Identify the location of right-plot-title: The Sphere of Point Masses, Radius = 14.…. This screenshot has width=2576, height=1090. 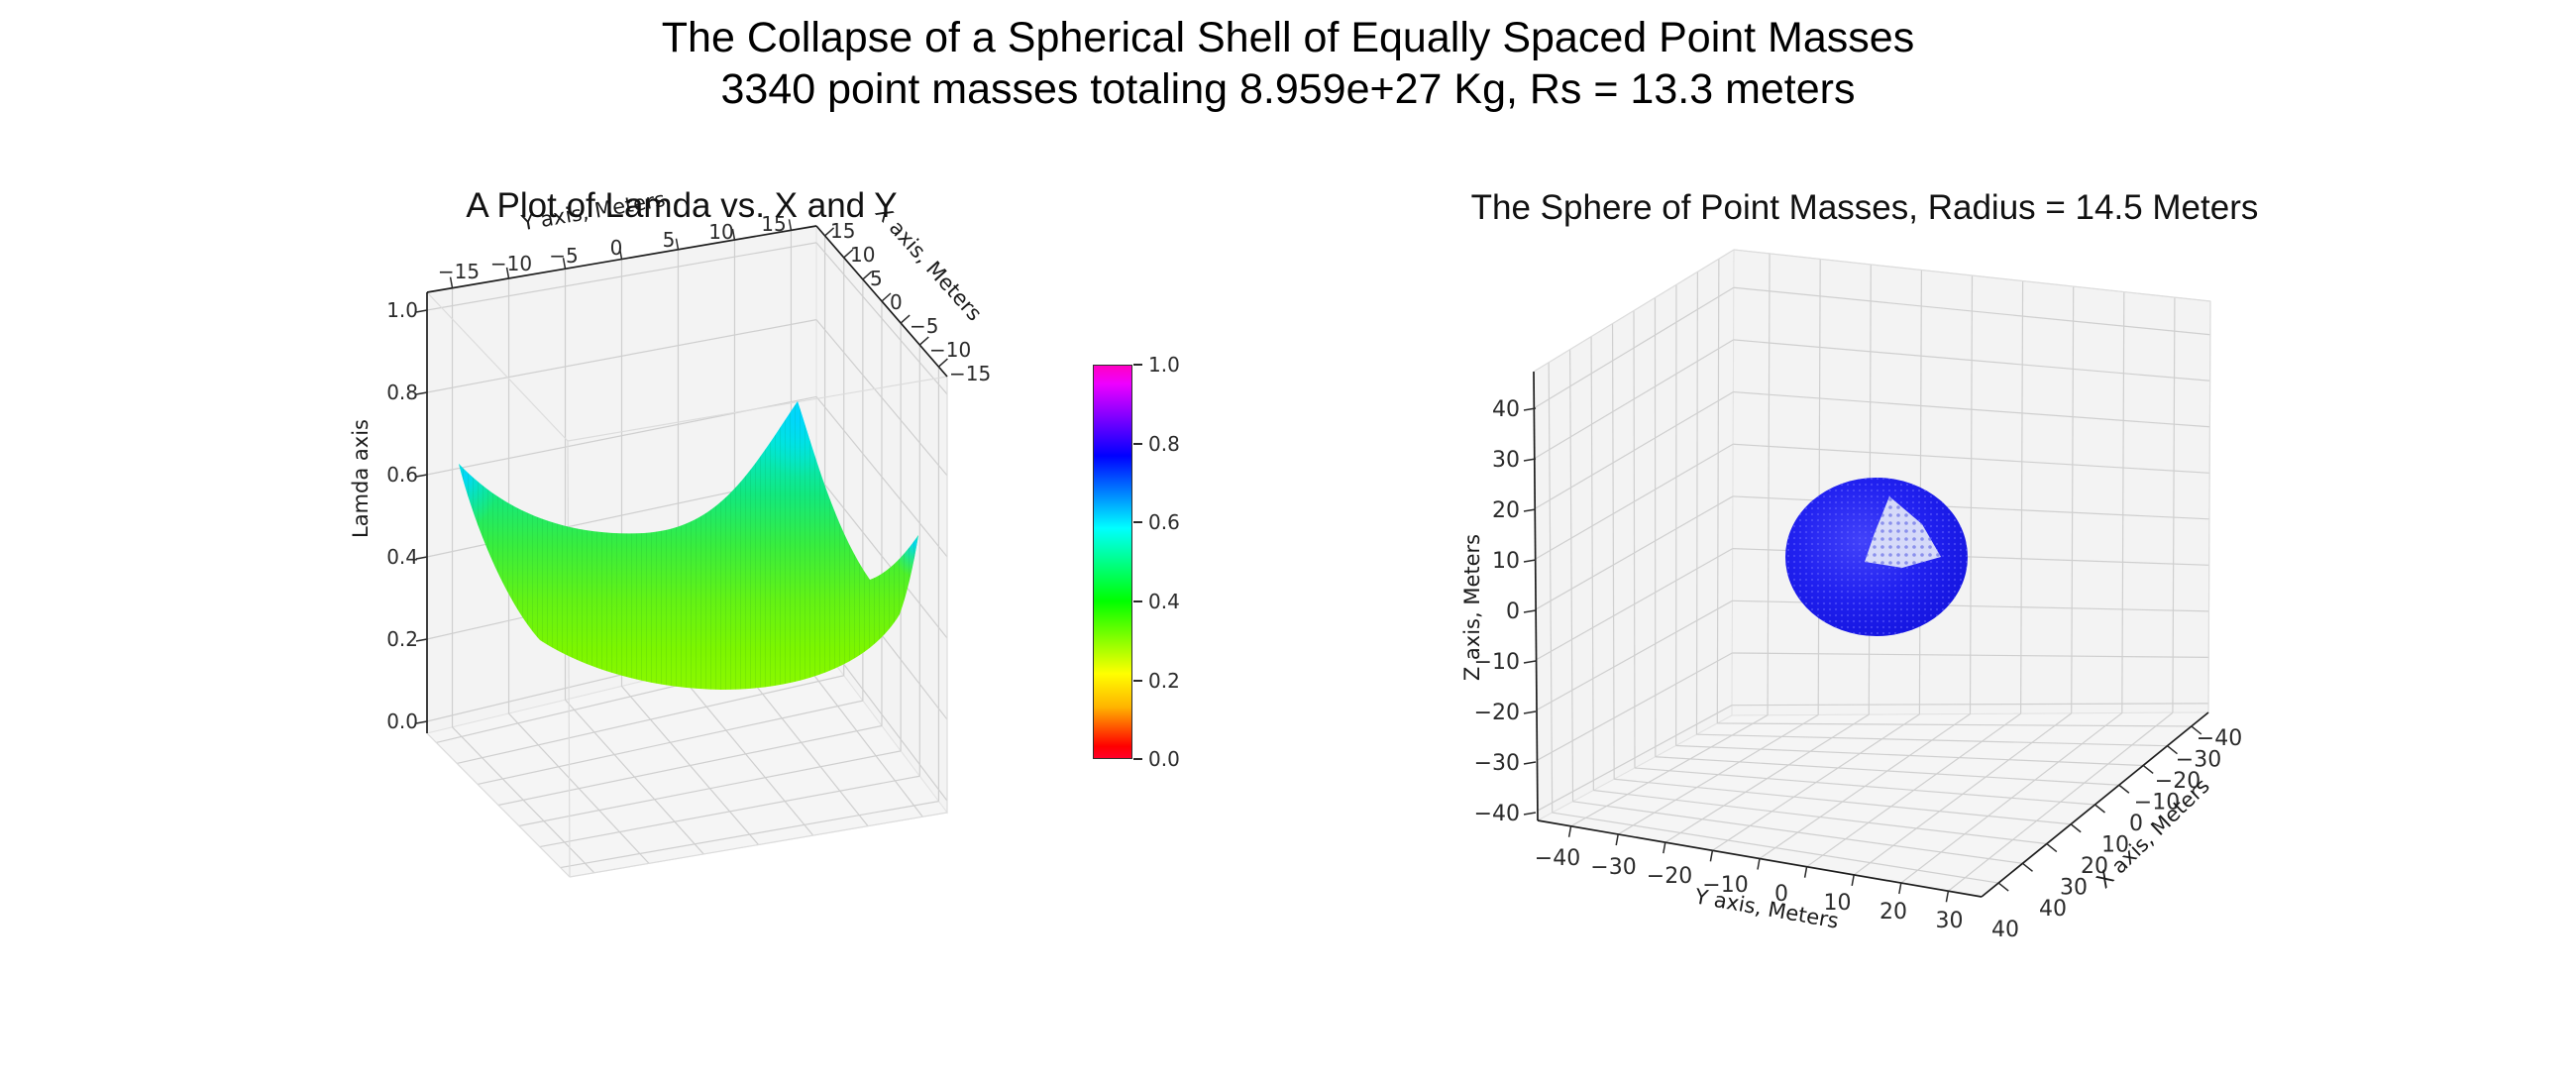
(1865, 207).